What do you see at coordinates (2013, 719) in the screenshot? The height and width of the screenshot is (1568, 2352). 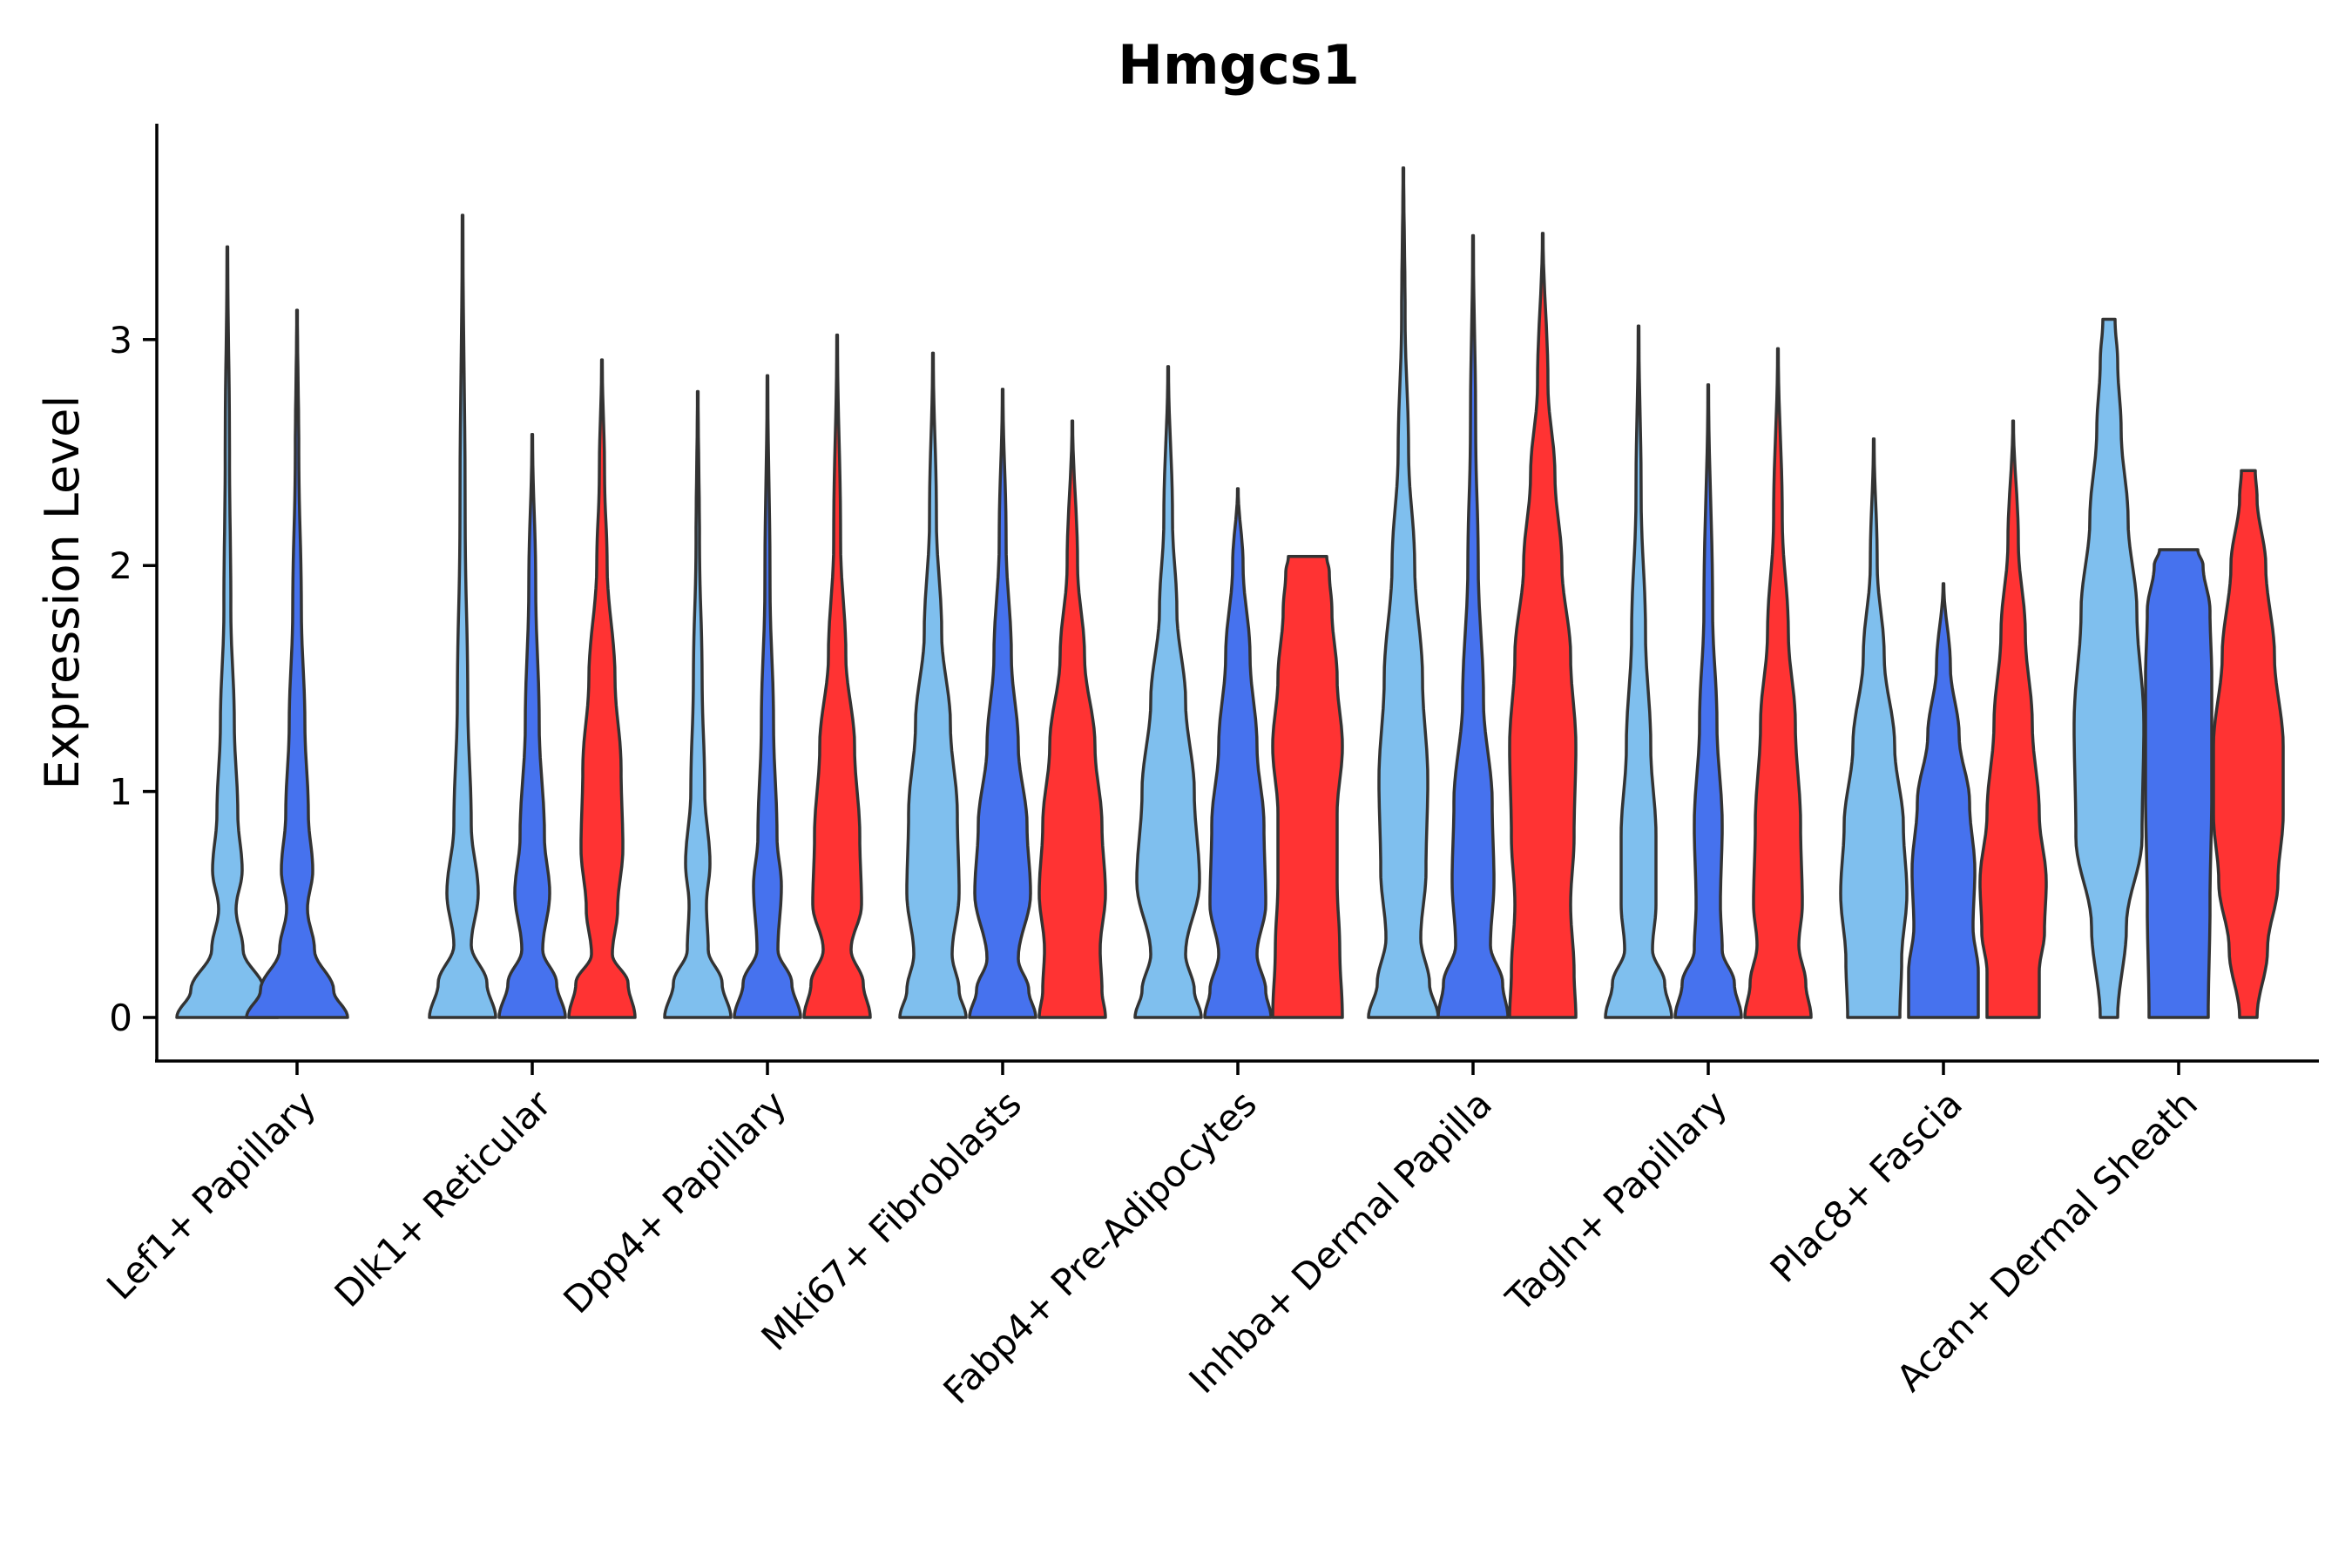 I see `violin-plac8-fascia-red` at bounding box center [2013, 719].